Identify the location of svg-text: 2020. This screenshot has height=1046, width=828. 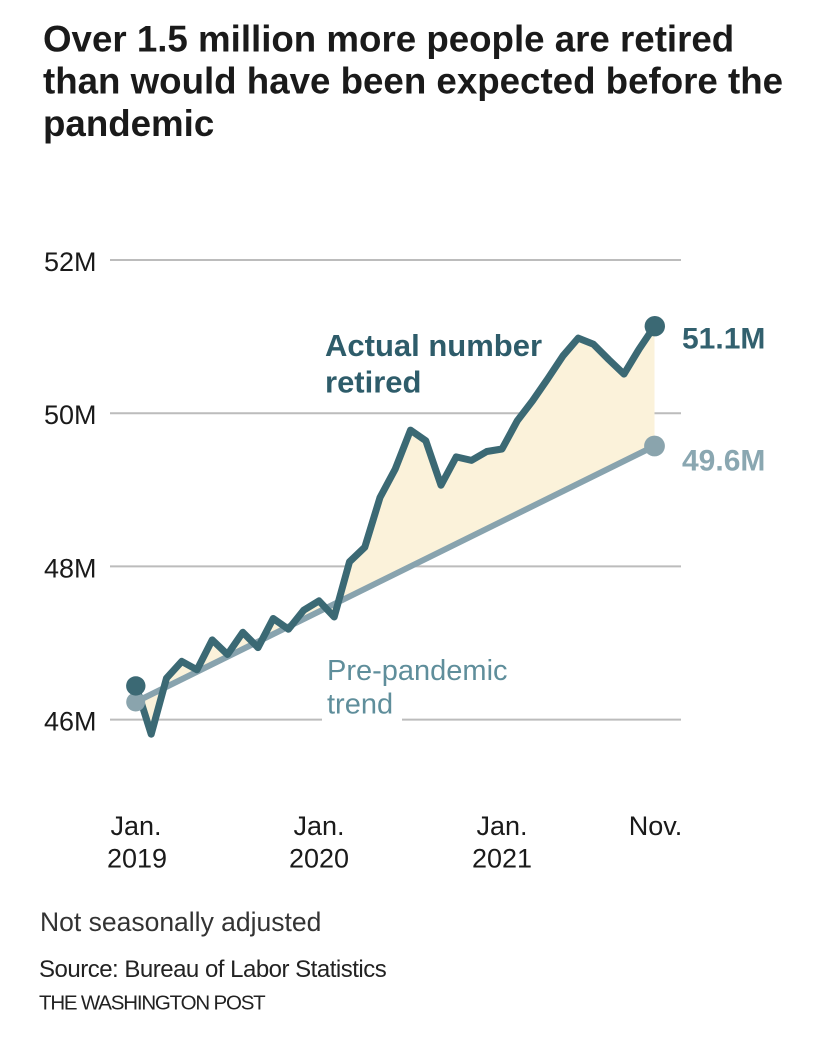
(319, 859).